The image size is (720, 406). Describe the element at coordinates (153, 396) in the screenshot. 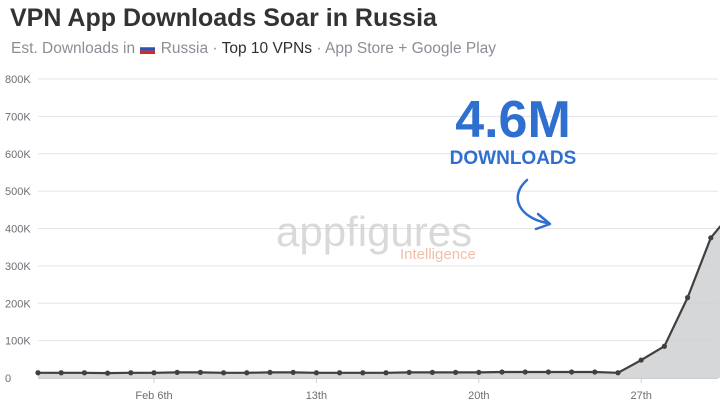

I see `x-tick-label: Feb 6th` at that location.